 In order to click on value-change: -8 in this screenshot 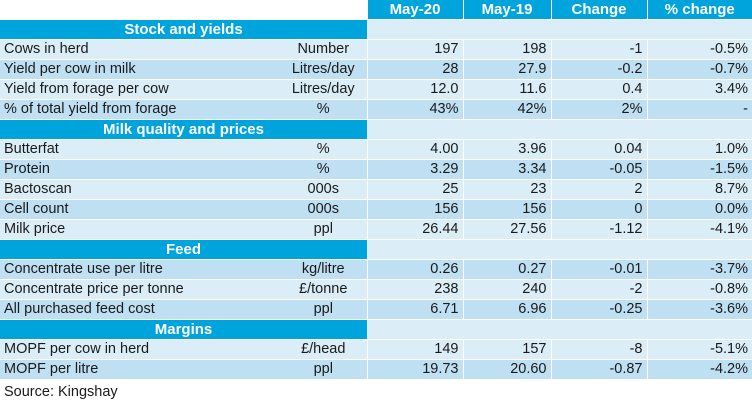, I will do `click(598, 349)`.